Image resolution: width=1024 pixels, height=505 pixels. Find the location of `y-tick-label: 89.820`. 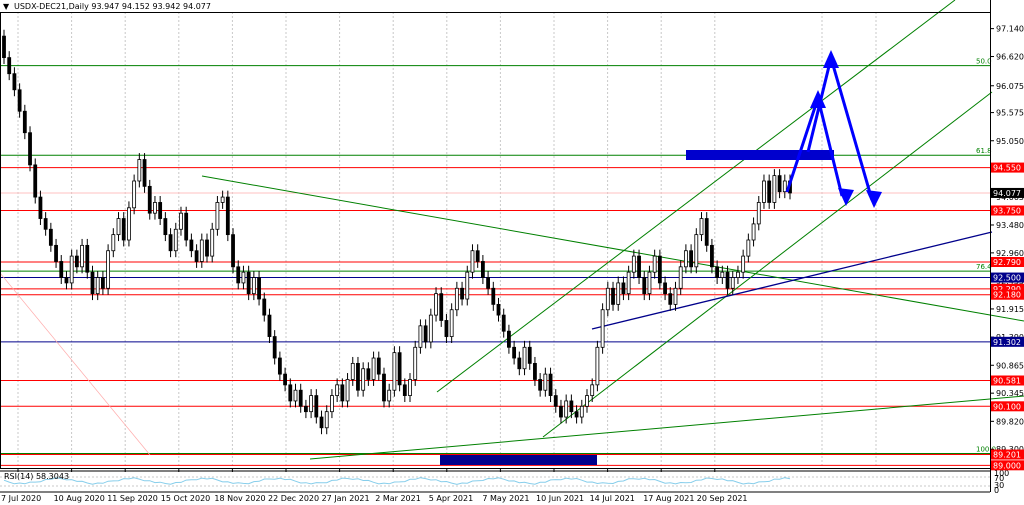

y-tick-label: 89.820 is located at coordinates (1010, 421).